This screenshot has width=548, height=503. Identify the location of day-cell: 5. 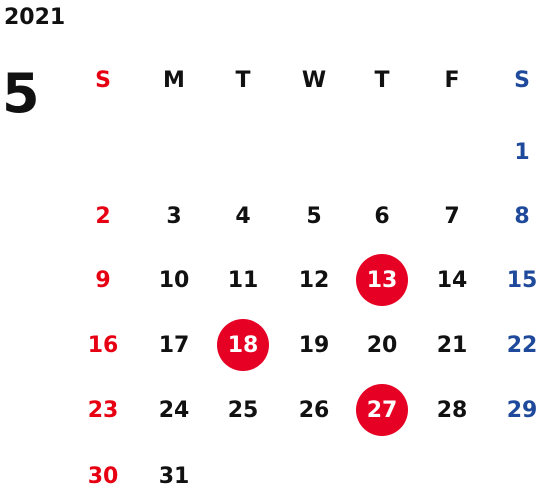
(314, 216).